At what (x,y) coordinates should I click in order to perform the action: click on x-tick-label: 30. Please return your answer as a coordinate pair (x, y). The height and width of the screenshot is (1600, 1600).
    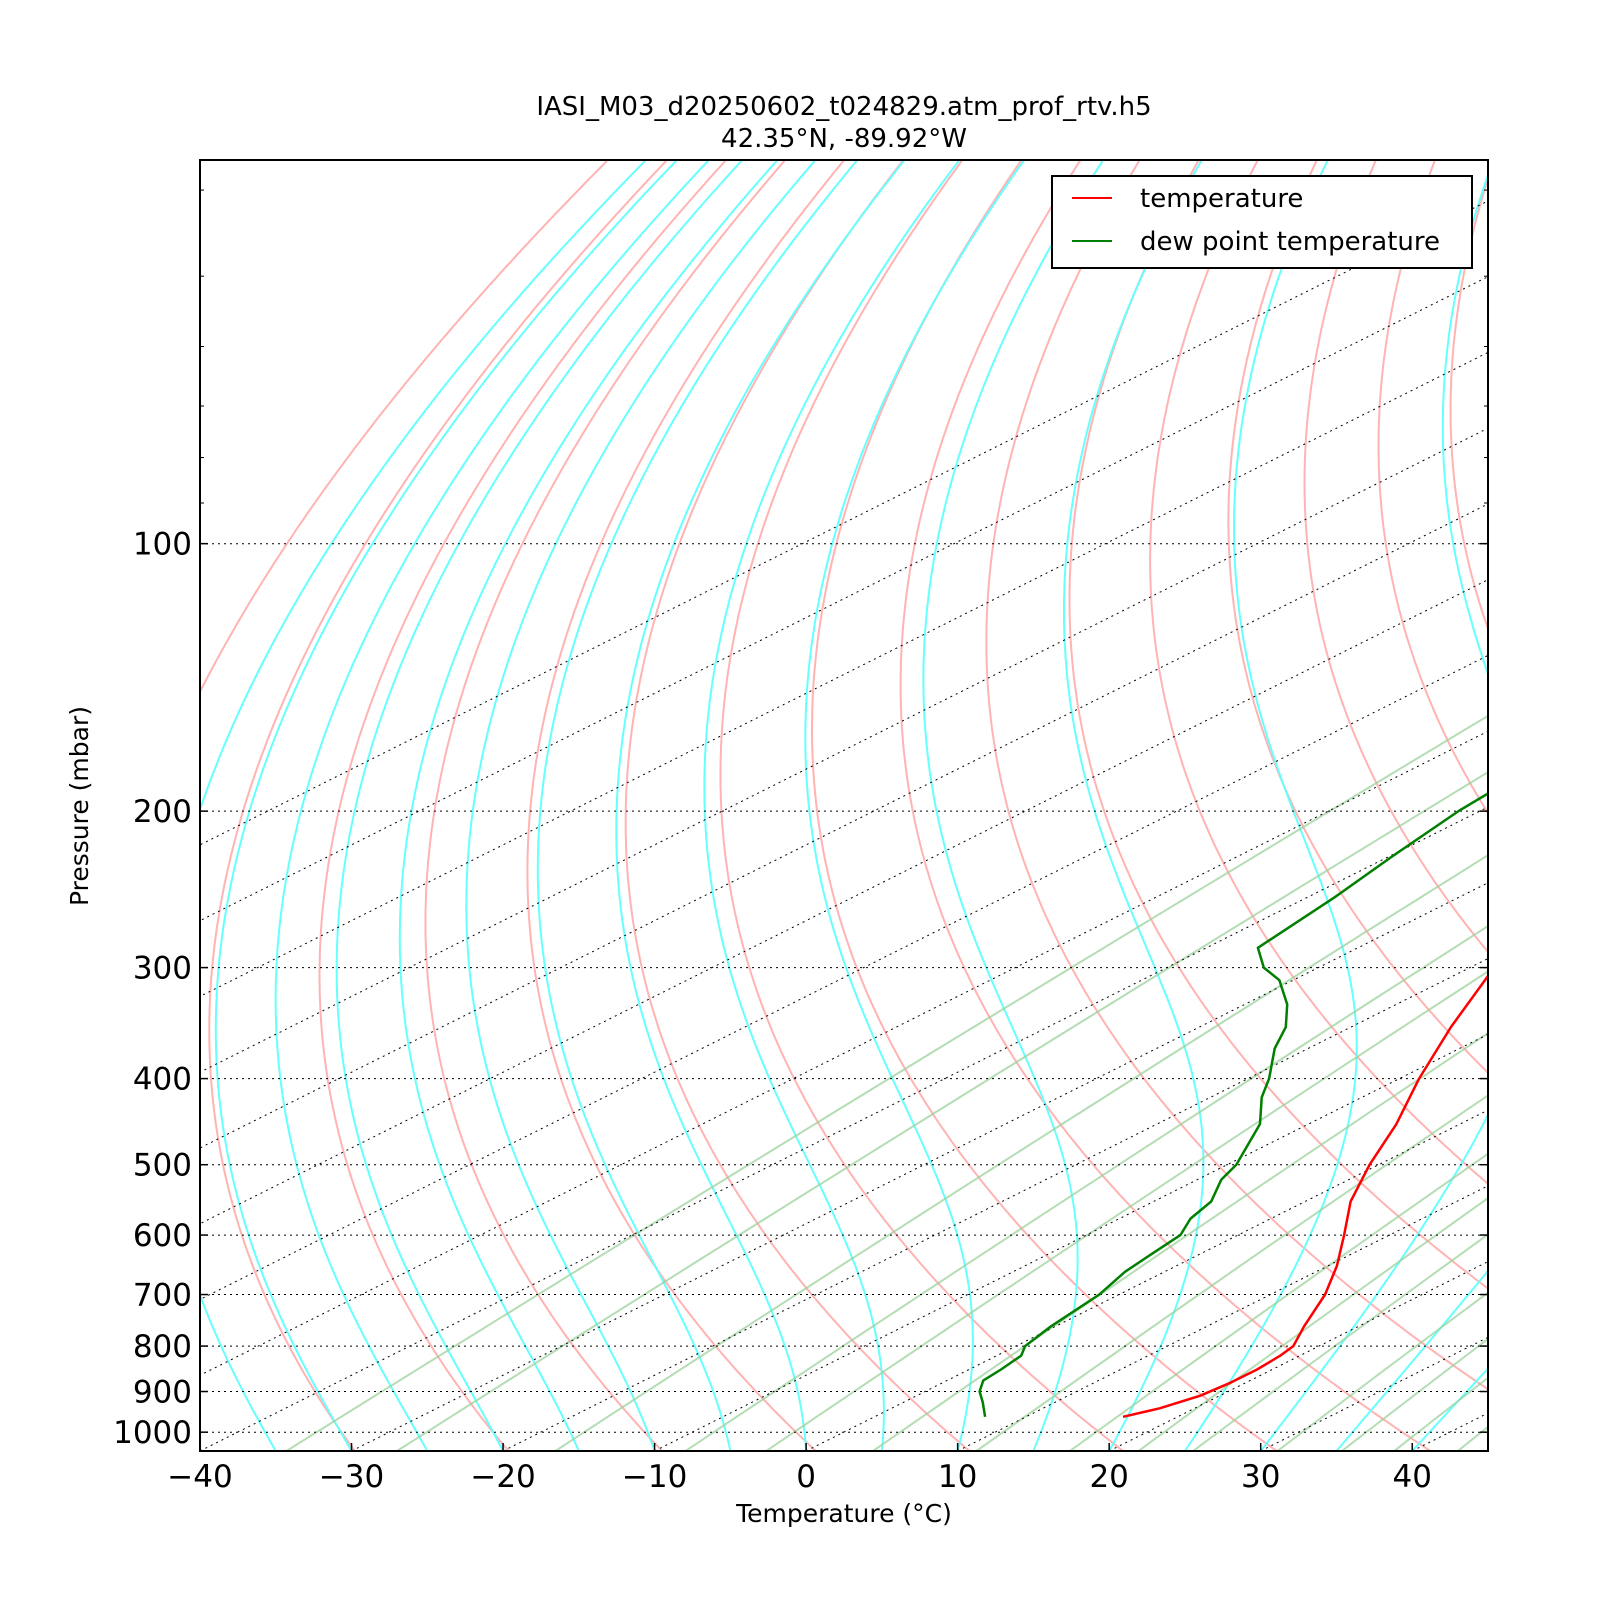
    Looking at the image, I should click on (1260, 1477).